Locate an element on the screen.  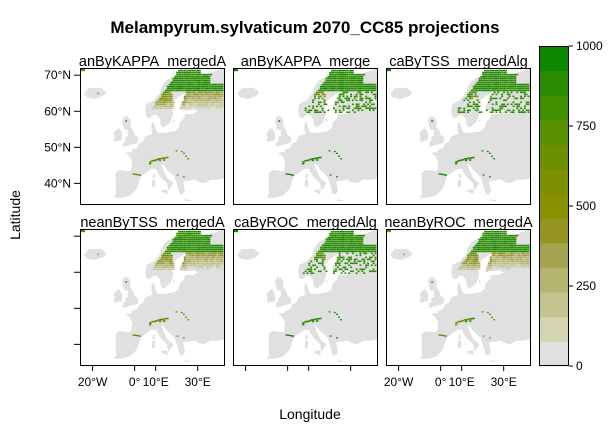
suitability-cell-corner is located at coordinates (235, 231).